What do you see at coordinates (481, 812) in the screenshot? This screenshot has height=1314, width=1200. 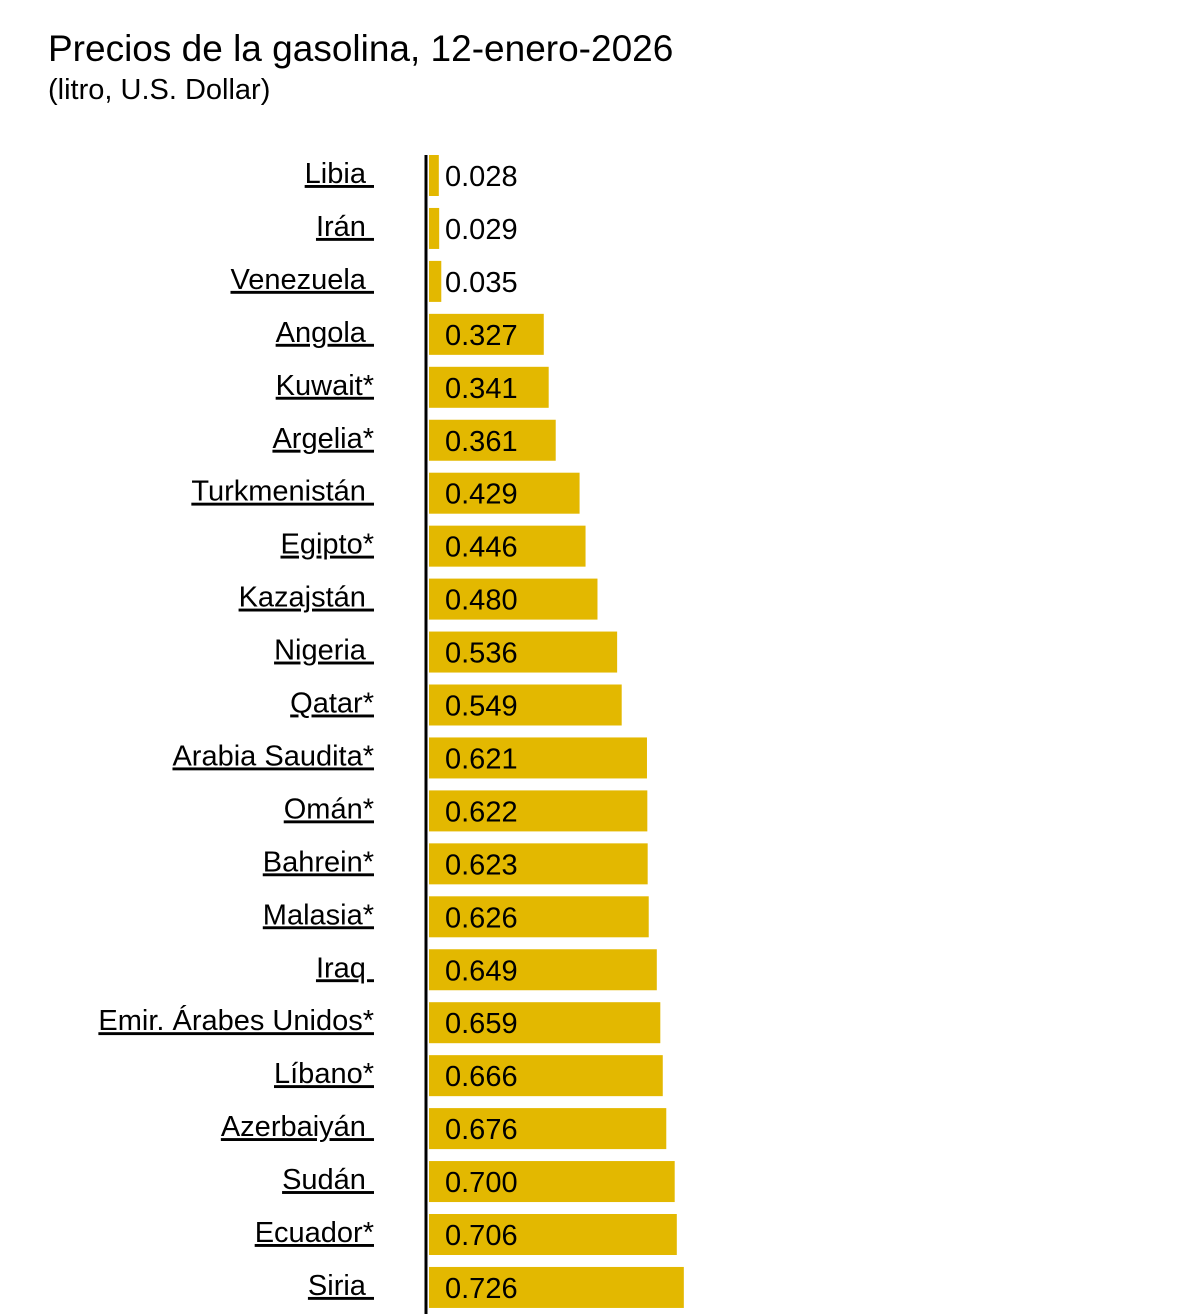 I see `data-label: 0.622` at bounding box center [481, 812].